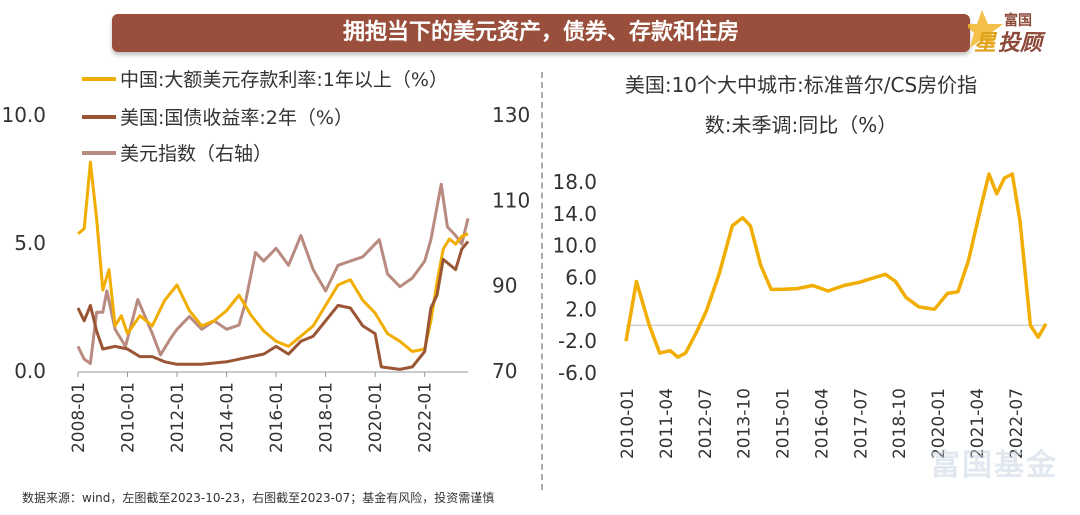  I want to click on page-title-banner: 拥抱当下的美元资产，债券、存款和住房, so click(541, 33).